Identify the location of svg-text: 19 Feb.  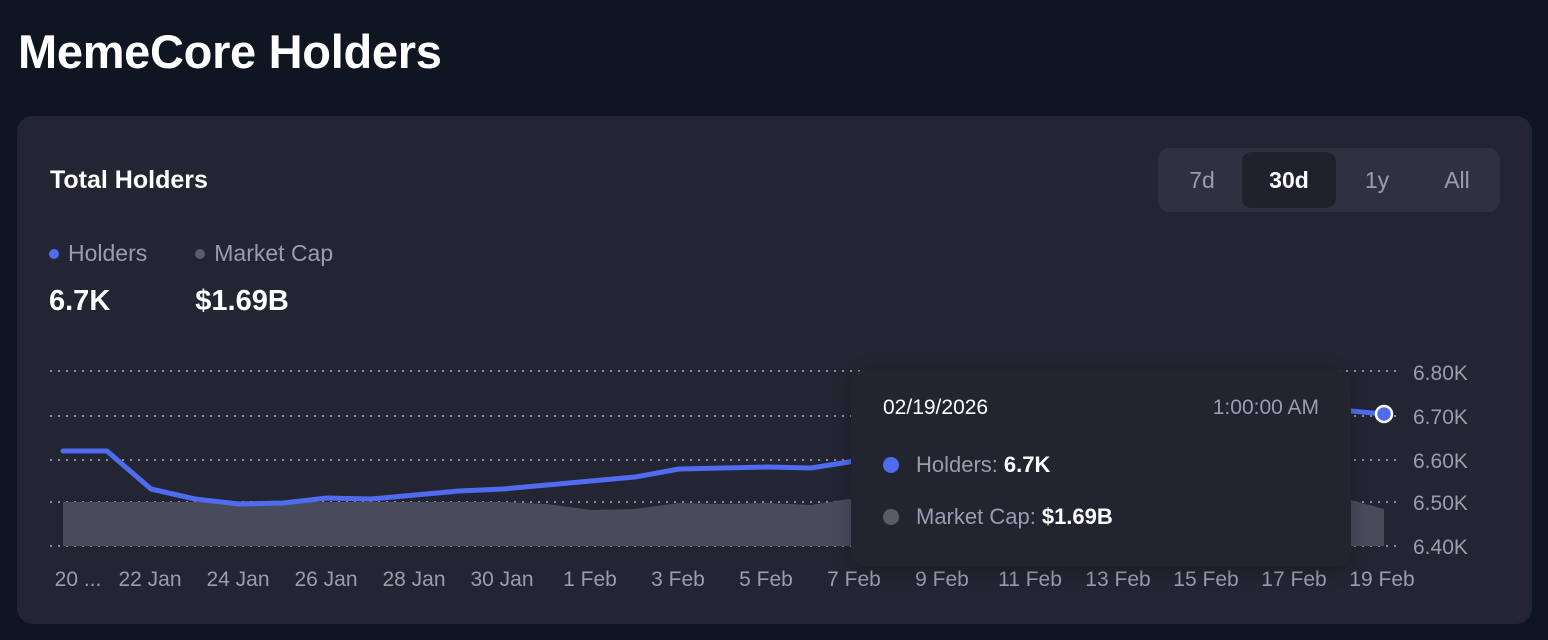
(1381, 579).